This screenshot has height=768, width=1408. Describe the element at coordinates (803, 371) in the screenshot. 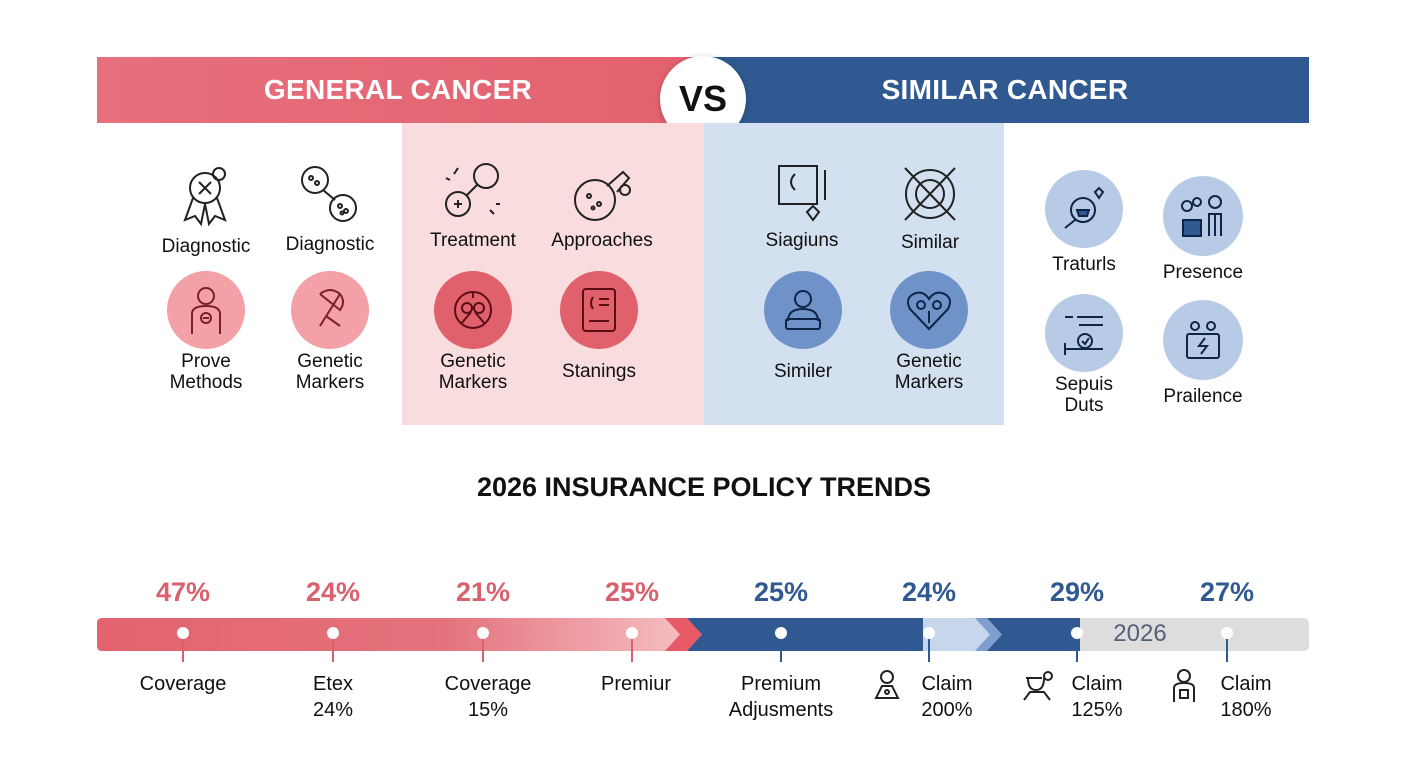

I see `blue-label-3: Similer` at that location.